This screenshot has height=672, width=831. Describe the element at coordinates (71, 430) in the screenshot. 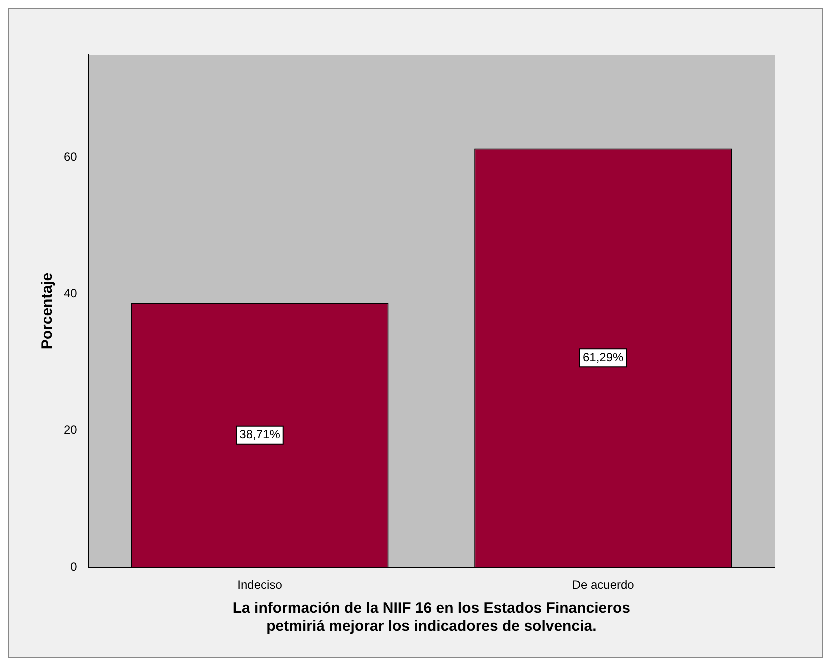

I see `y-tick-label: 20` at that location.